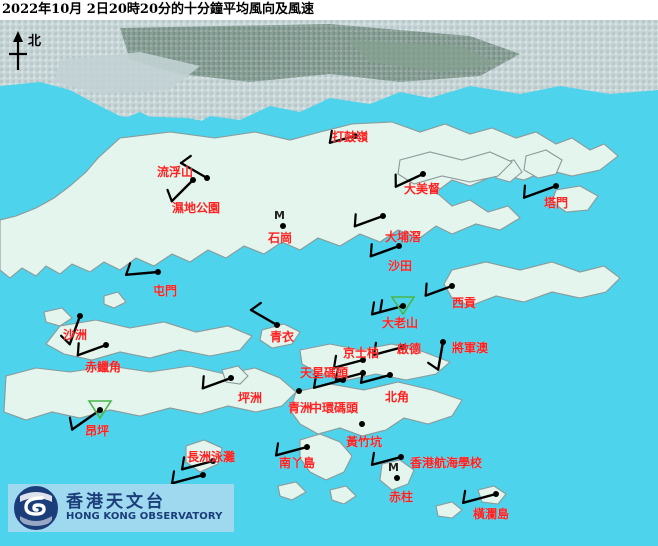 The width and height of the screenshot is (658, 546). What do you see at coordinates (361, 353) in the screenshot?
I see `station-label: 京士柏` at bounding box center [361, 353].